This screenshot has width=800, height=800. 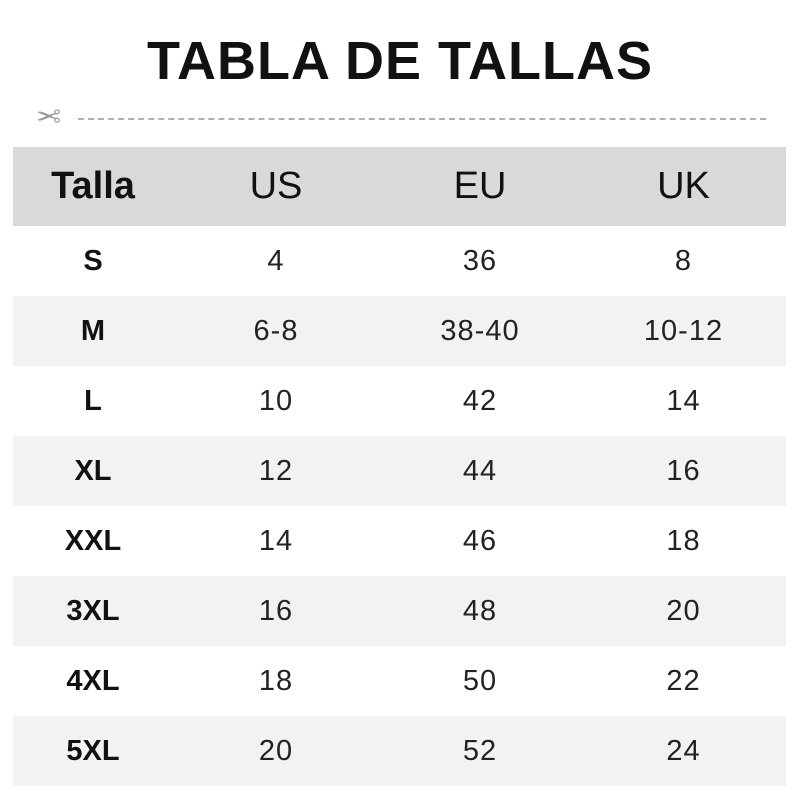 What do you see at coordinates (399, 751) in the screenshot?
I see `table-row: 5XL 20 52 24` at bounding box center [399, 751].